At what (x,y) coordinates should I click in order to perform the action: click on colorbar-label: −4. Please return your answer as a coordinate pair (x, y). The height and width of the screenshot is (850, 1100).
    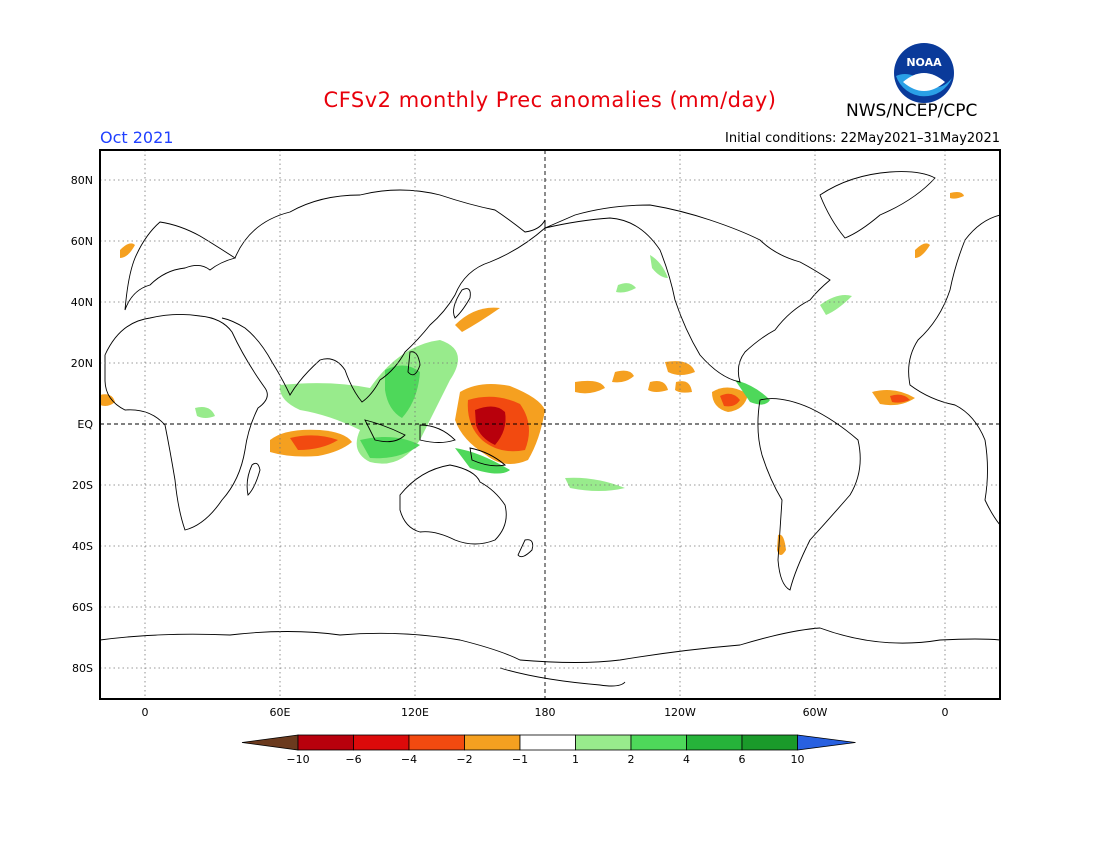
    Looking at the image, I should click on (409, 759).